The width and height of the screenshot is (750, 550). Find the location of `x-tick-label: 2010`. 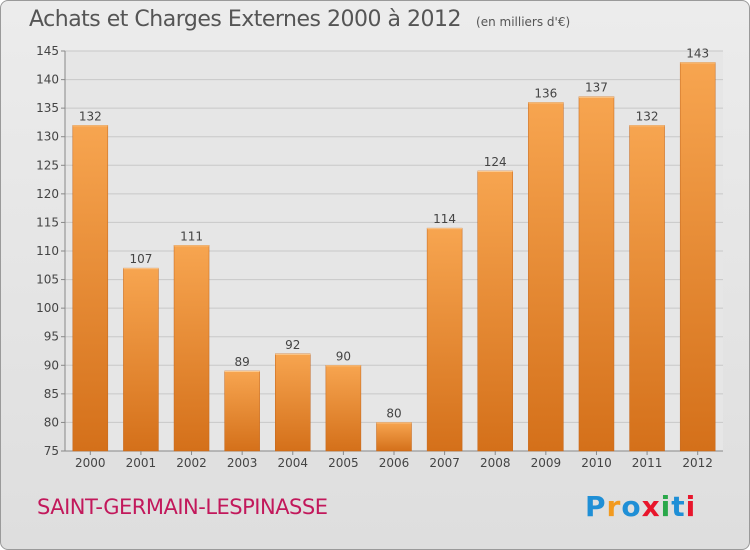

x-tick-label: 2010 is located at coordinates (596, 463).